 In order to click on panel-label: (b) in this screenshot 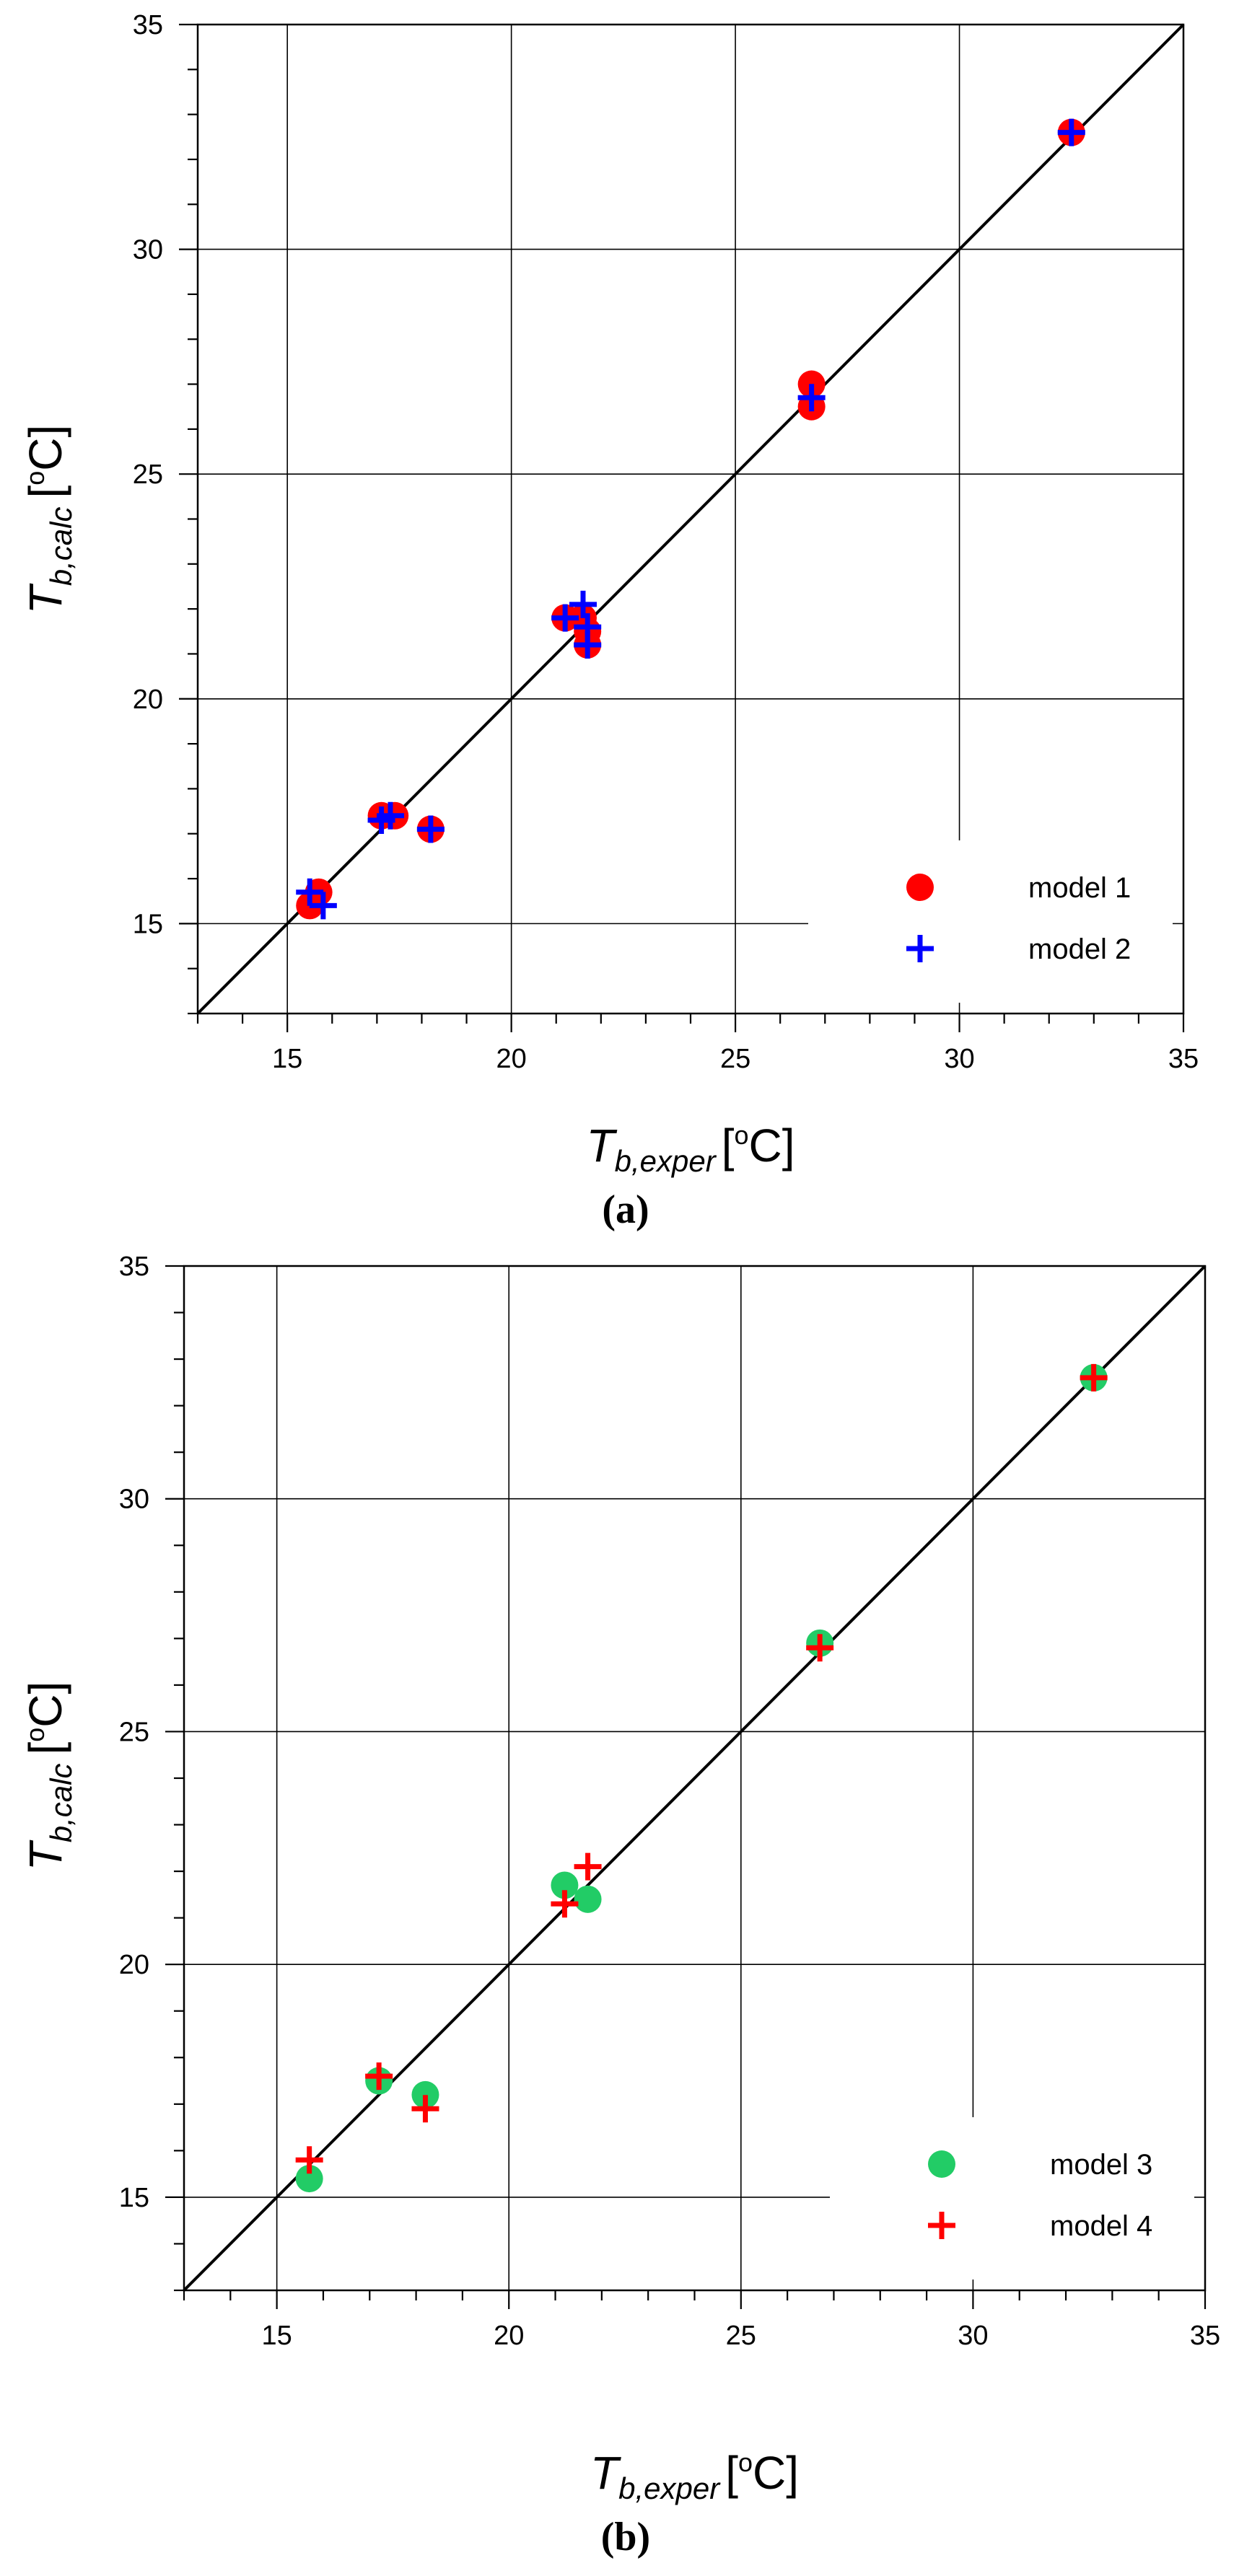, I will do `click(625, 2537)`.